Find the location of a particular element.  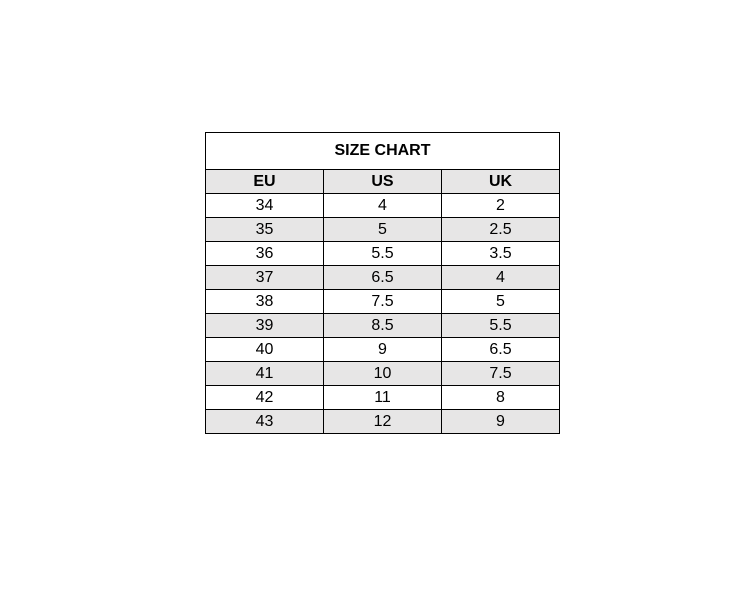

cell-eu: 42 is located at coordinates (264, 397).